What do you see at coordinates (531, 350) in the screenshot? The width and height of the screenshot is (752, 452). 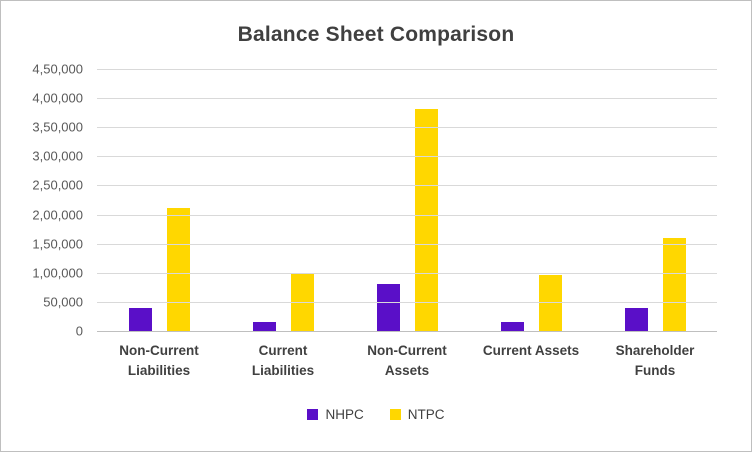 I see `x-category-label: Current Assets` at bounding box center [531, 350].